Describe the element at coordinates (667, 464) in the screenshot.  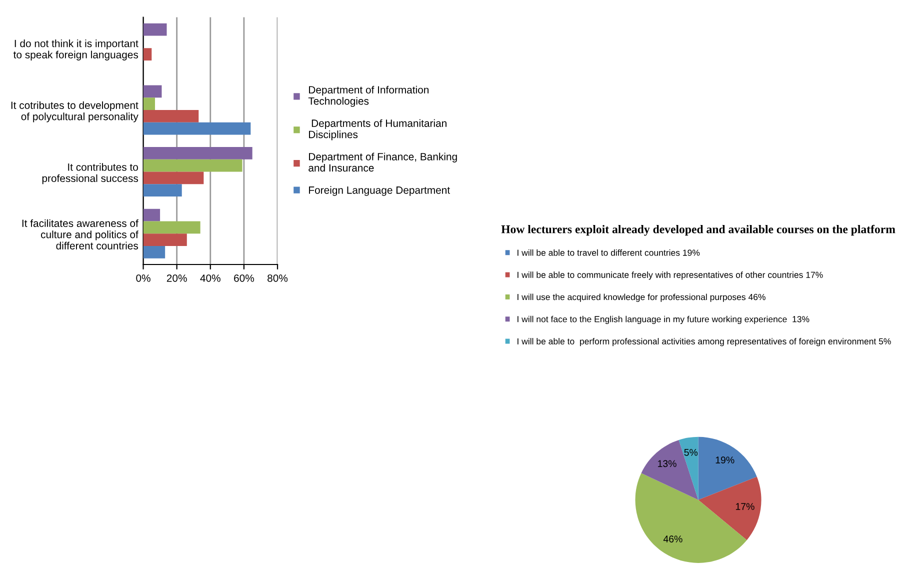
I see `data-label: 13%` at that location.